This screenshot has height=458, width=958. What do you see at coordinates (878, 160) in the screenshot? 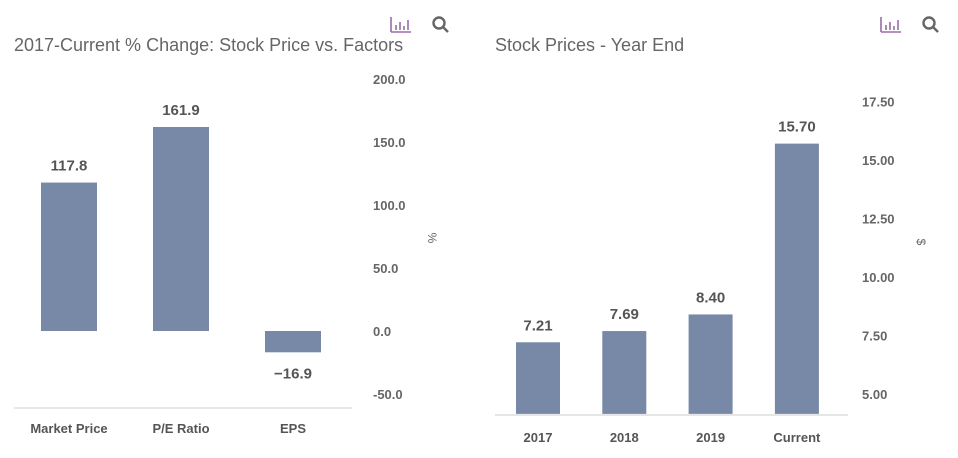
I see `y-tick-label: 15.00` at bounding box center [878, 160].